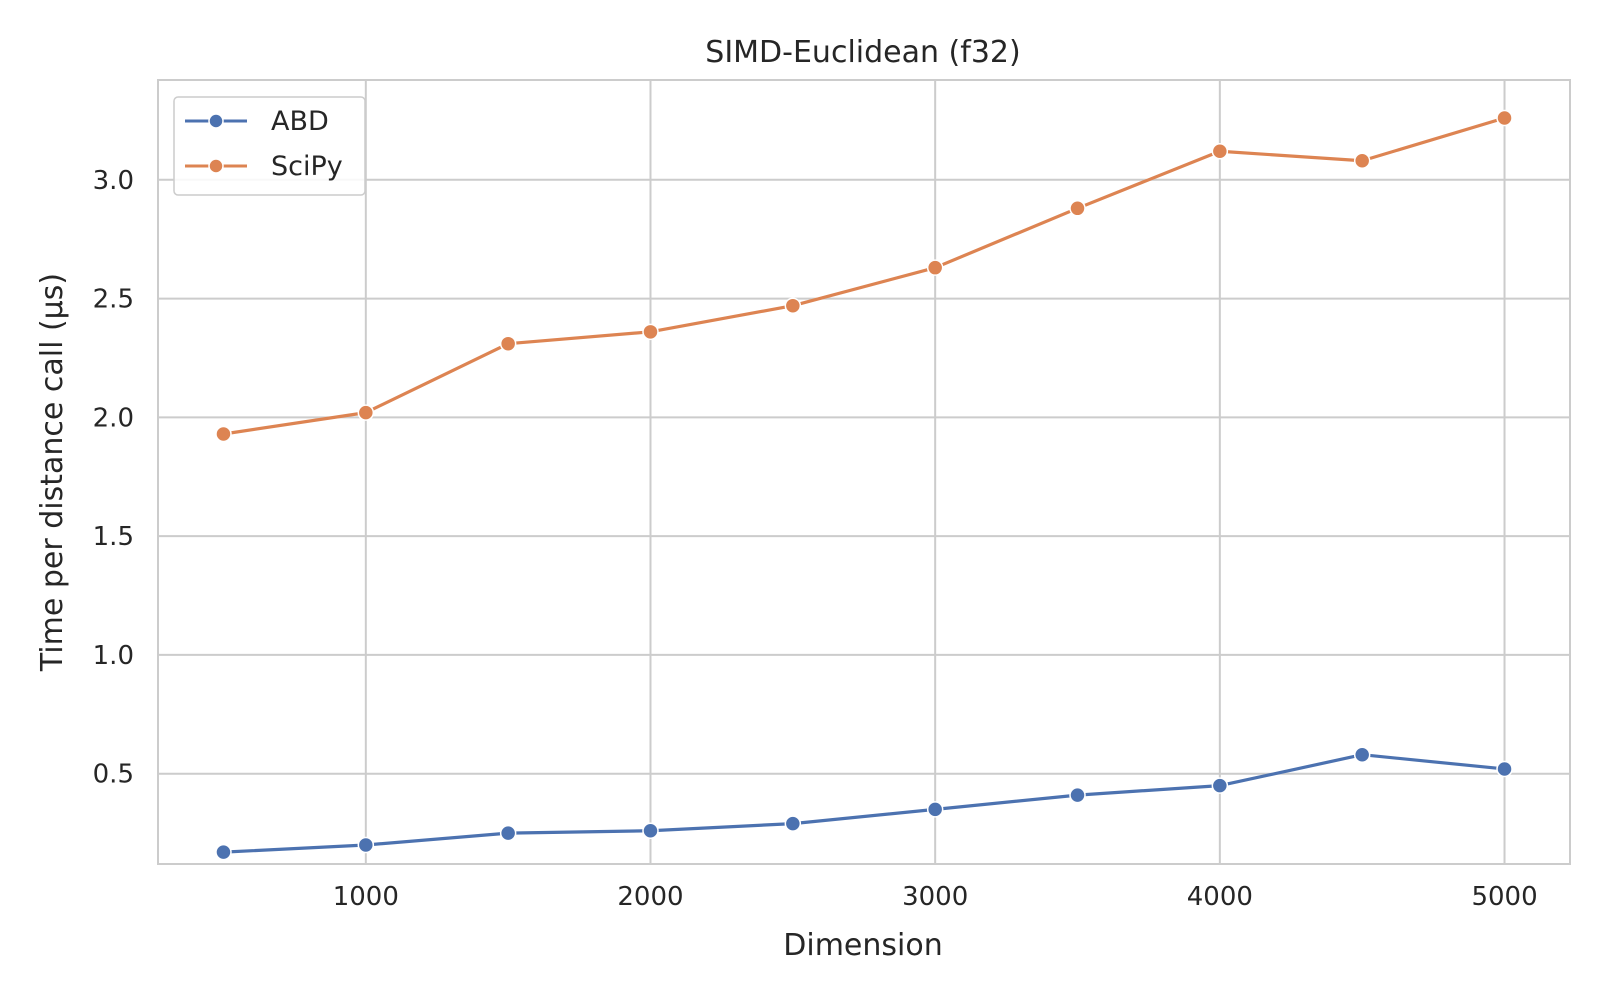  I want to click on y-axis-title: Time per distance call (µs), so click(52, 472).